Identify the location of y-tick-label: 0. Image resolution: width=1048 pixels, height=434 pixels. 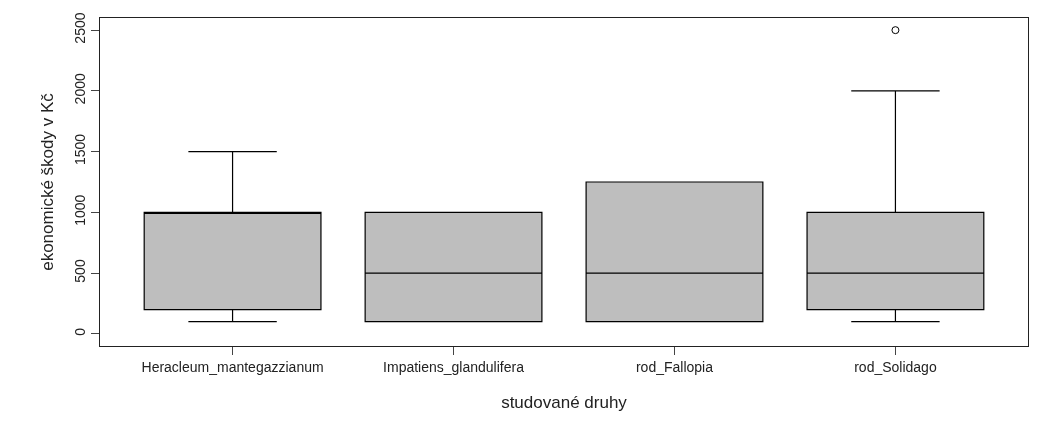
(80, 331).